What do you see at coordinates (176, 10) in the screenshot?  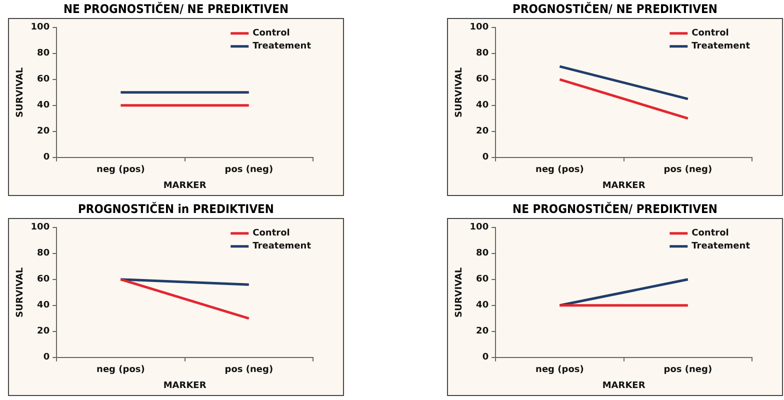 I see `chart-title: NE PROGNOSTIČEN/ NE PREDIKTIVEN` at bounding box center [176, 10].